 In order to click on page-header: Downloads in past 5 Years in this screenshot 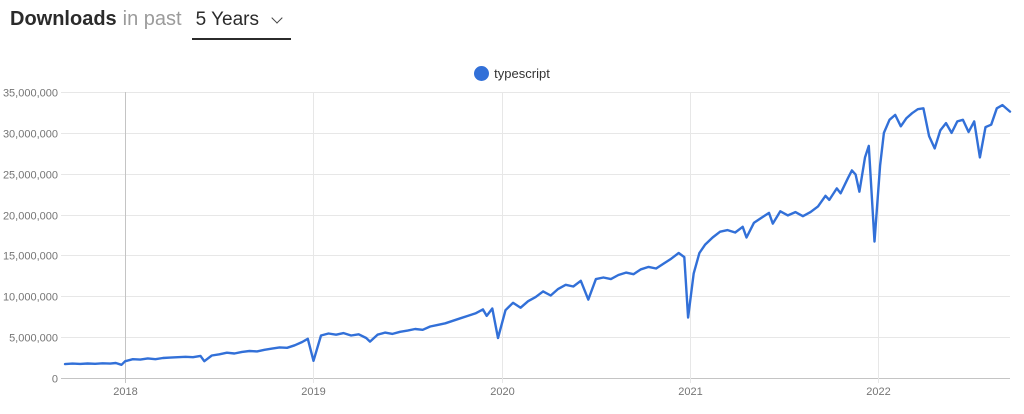, I will do `click(151, 24)`.